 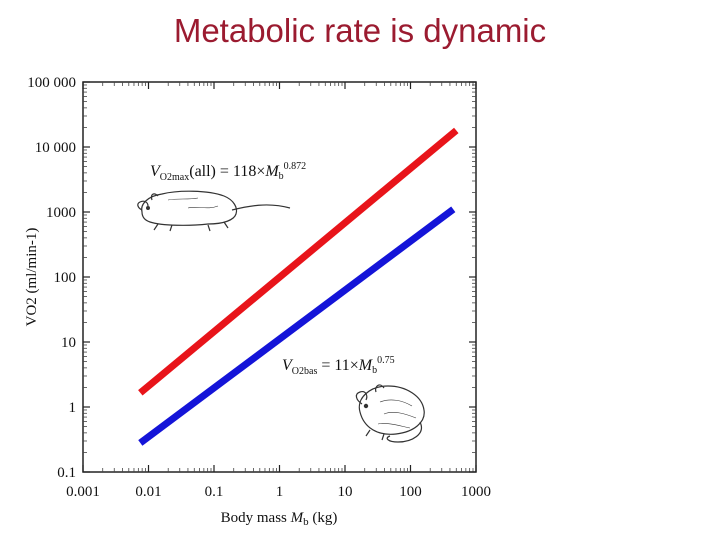 What do you see at coordinates (51, 83) in the screenshot?
I see `y-tick-label: 100 000` at bounding box center [51, 83].